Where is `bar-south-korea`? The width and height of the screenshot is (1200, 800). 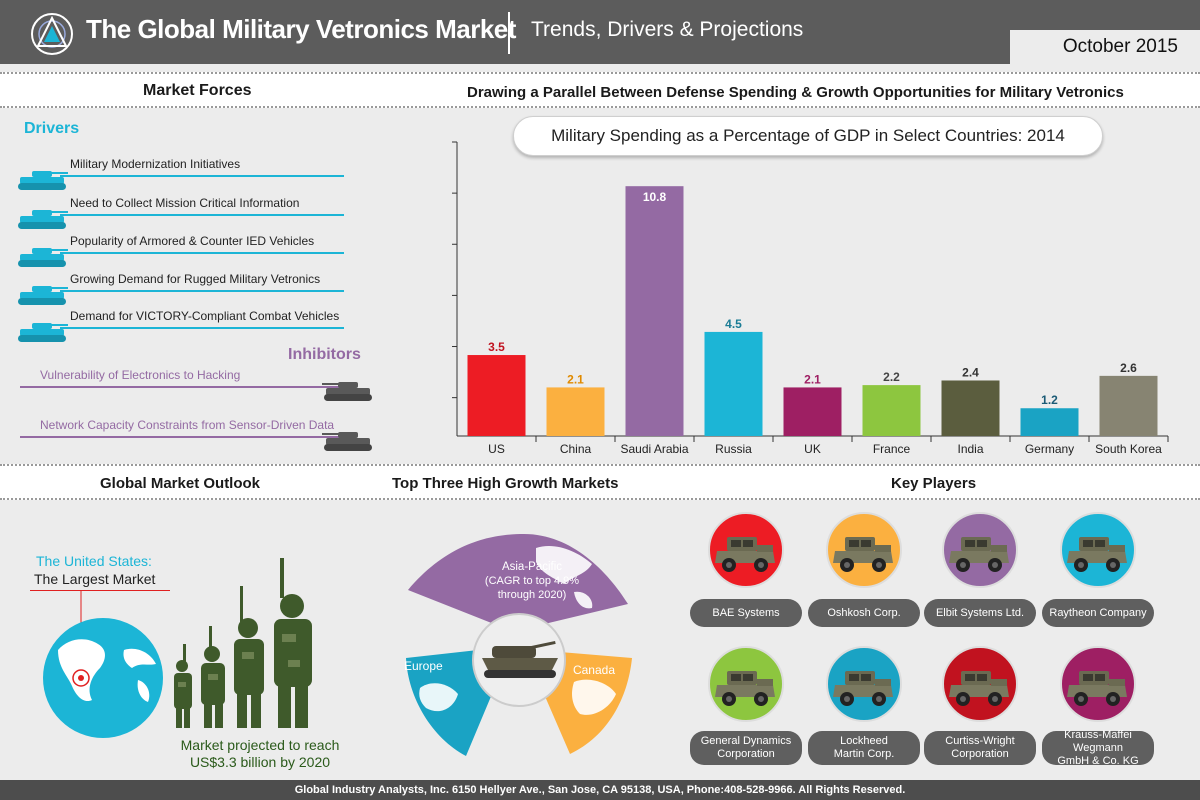 bar-south-korea is located at coordinates (1128, 405).